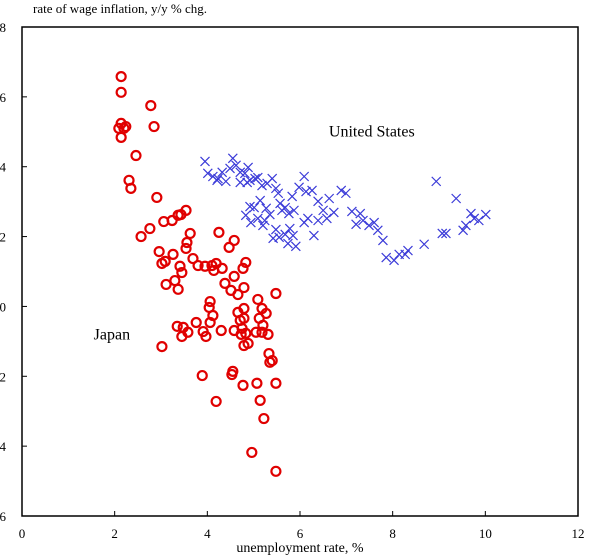 Image resolution: width=591 pixels, height=559 pixels. Describe the element at coordinates (345, 209) in the screenshot. I see `series` at that location.